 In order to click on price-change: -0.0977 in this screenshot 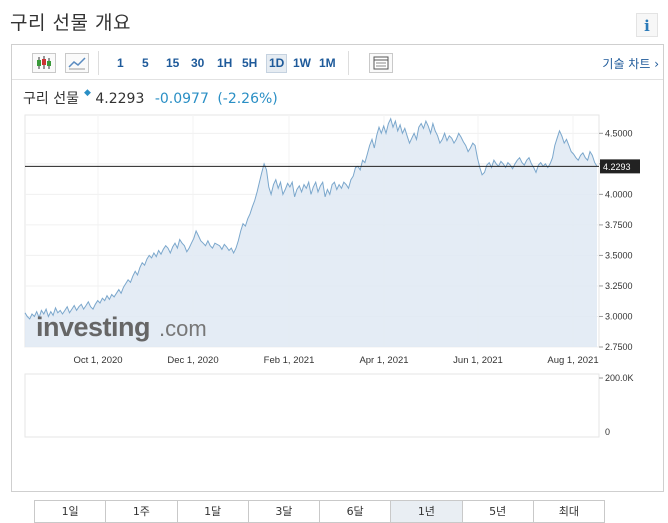, I will do `click(181, 99)`.